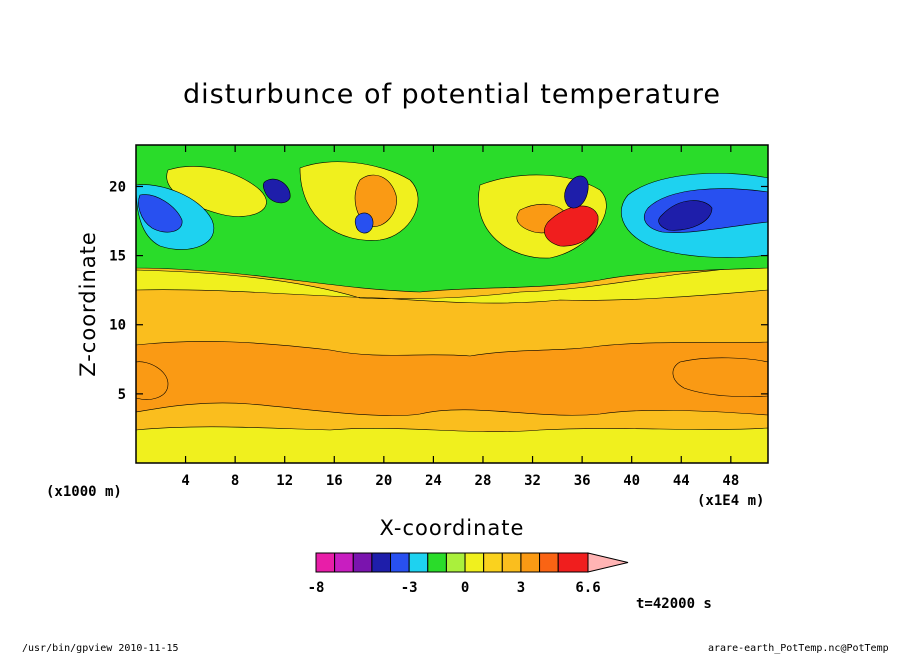 The height and width of the screenshot is (654, 904). What do you see at coordinates (88, 304) in the screenshot?
I see `y-axis-label: Z-coordinate` at bounding box center [88, 304].